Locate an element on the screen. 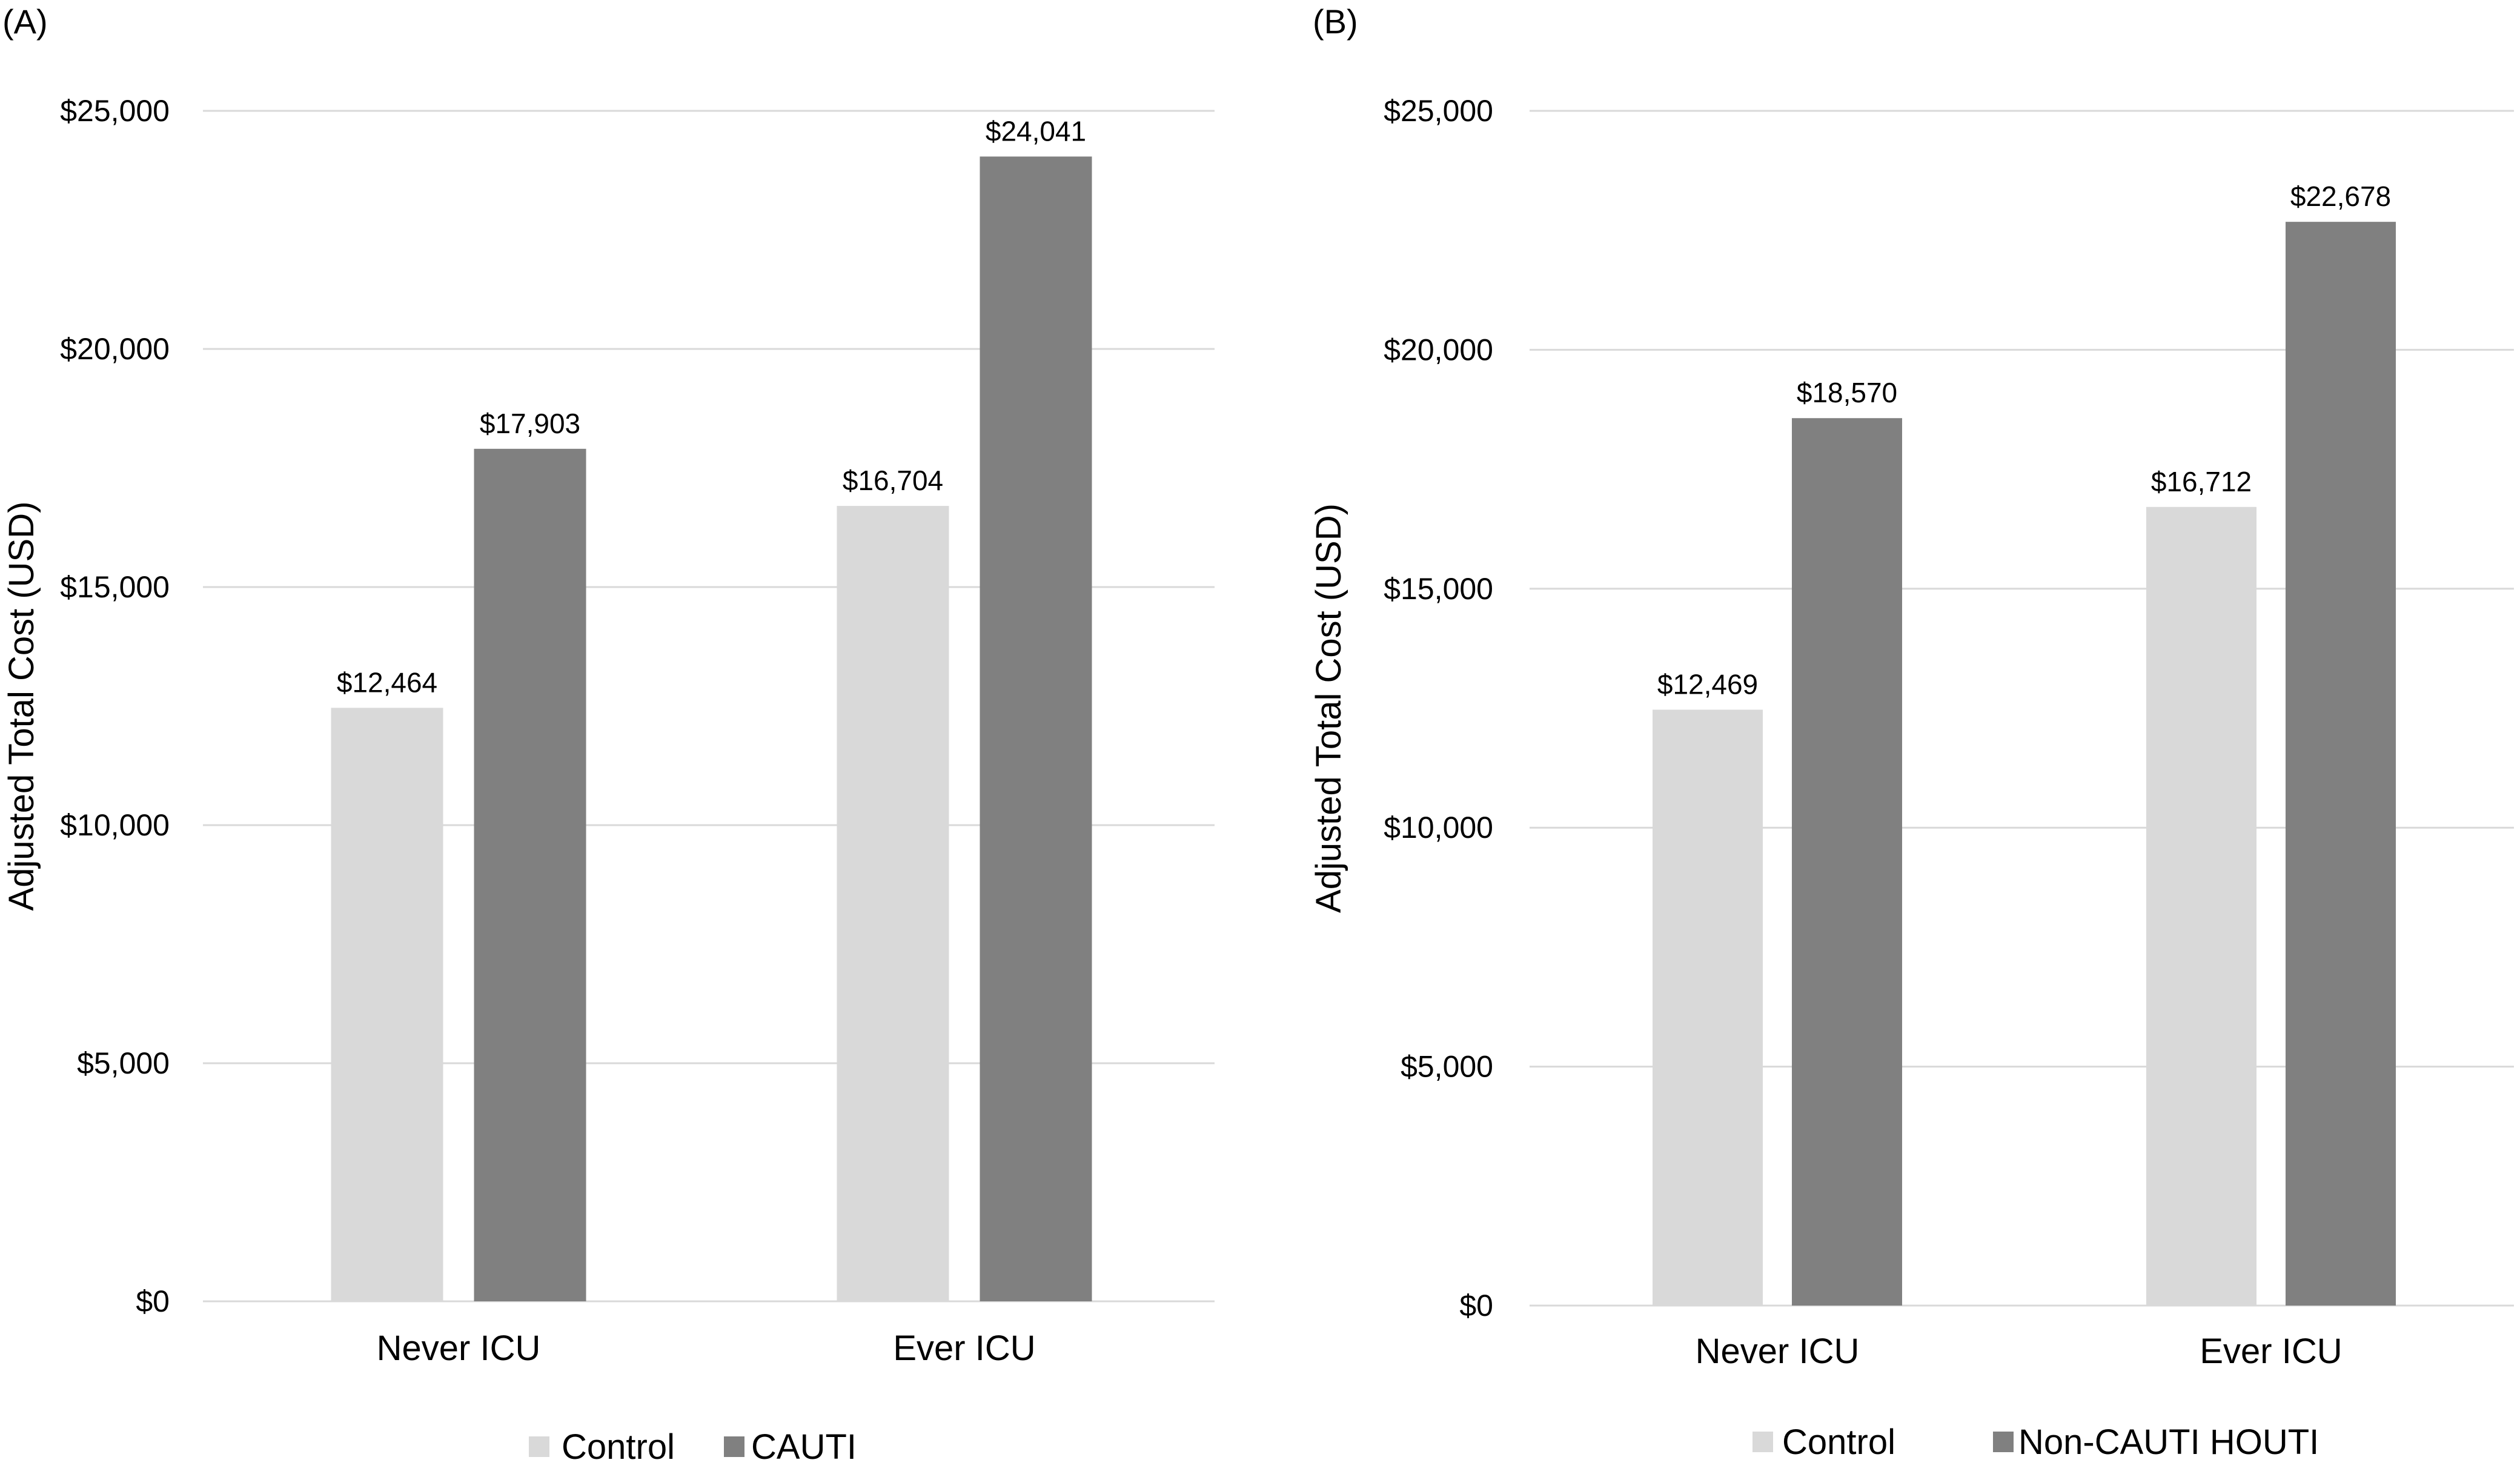 The image size is (2520, 1477). data-label: $24,041 is located at coordinates (1036, 131).